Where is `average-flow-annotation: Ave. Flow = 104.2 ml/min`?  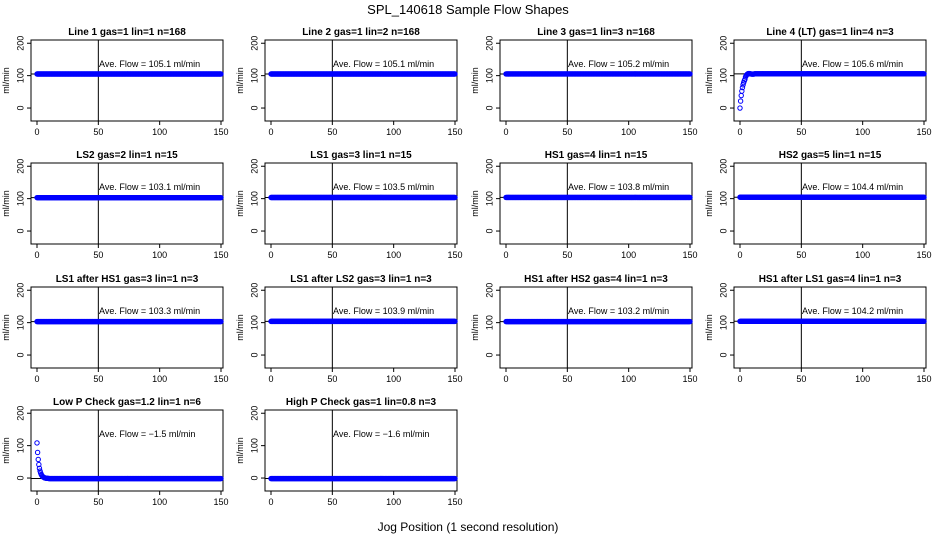 average-flow-annotation: Ave. Flow = 104.2 ml/min is located at coordinates (852, 311).